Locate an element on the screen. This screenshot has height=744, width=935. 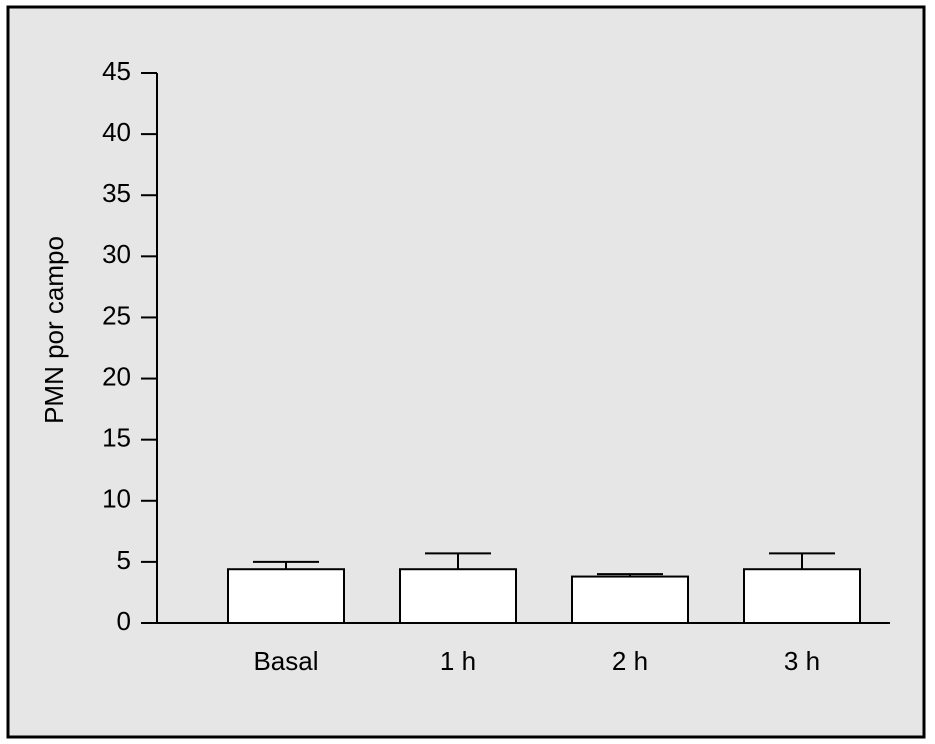
y-tick-label: 30 is located at coordinates (116, 254).